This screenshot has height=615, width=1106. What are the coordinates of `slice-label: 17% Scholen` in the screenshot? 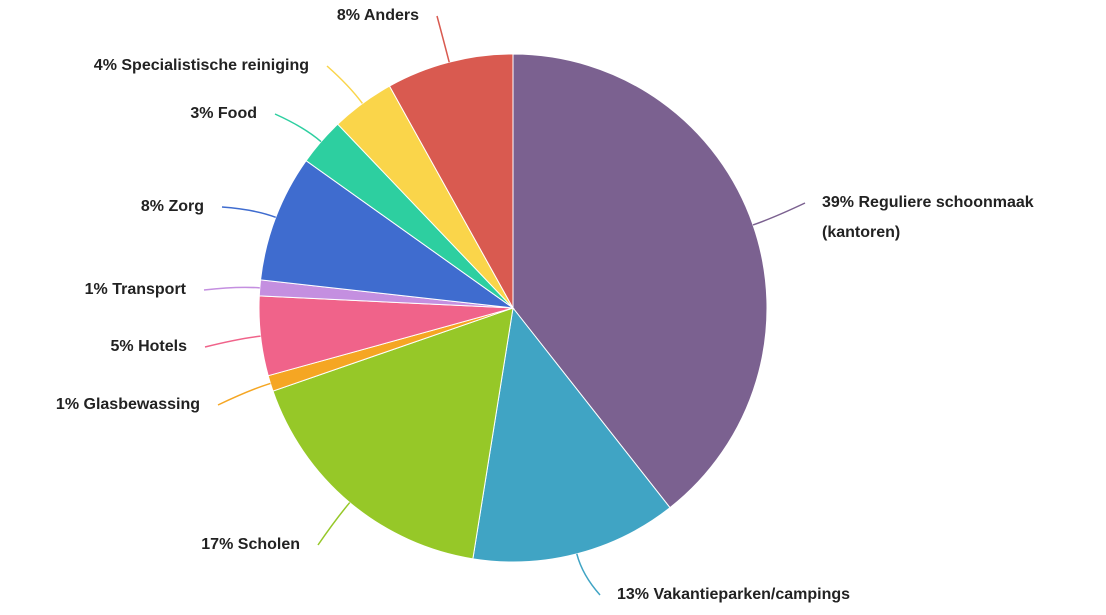 It's located at (250, 545).